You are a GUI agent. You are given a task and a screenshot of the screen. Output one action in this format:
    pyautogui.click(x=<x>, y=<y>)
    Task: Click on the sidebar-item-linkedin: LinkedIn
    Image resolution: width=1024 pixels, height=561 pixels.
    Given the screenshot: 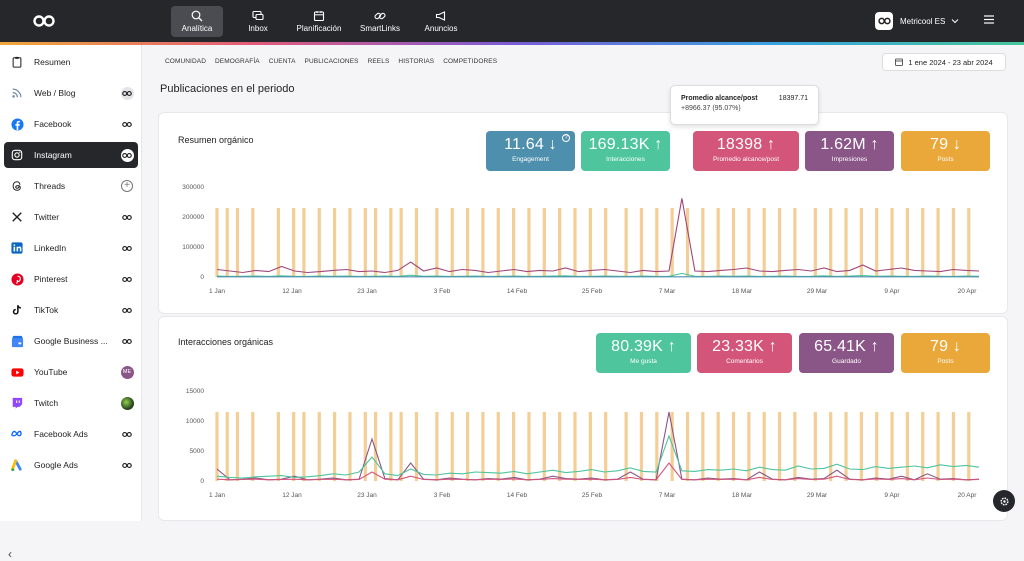 What is the action you would take?
    pyautogui.click(x=71, y=248)
    